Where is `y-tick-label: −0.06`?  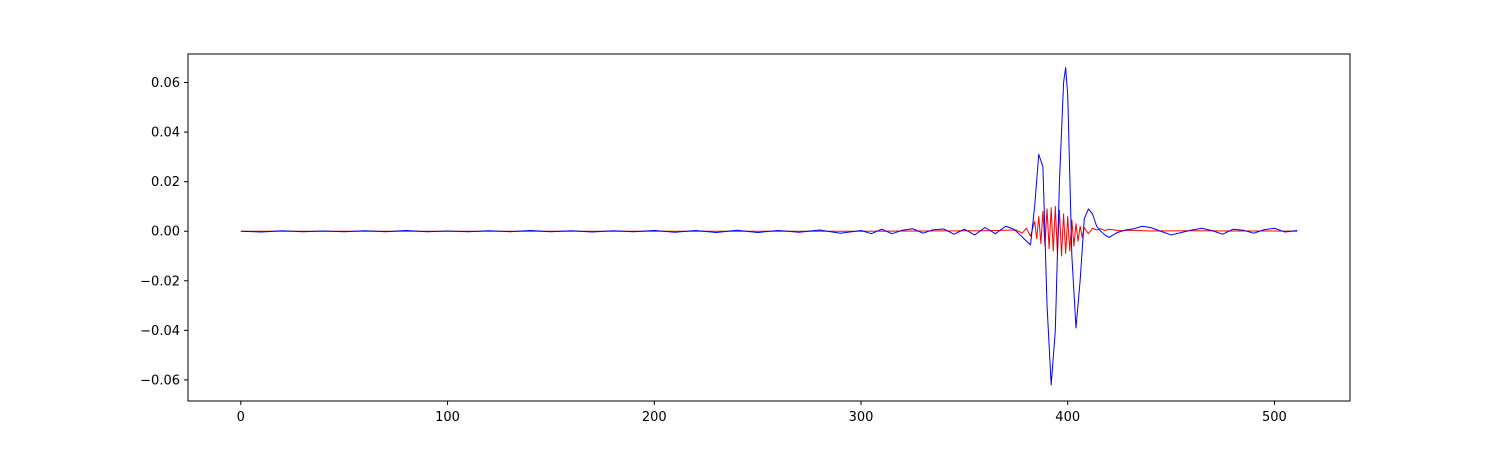 y-tick-label: −0.06 is located at coordinates (160, 380).